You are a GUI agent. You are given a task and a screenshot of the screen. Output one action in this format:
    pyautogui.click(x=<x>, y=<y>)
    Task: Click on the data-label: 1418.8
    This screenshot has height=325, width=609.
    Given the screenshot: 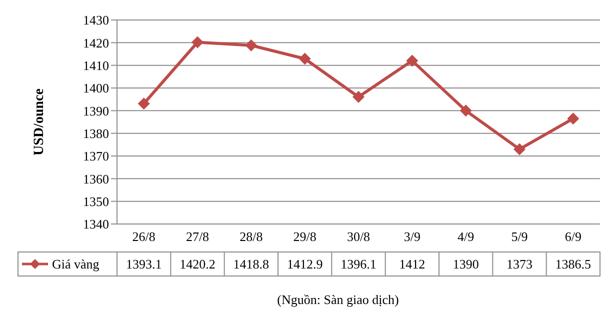 What is the action you would take?
    pyautogui.click(x=251, y=264)
    